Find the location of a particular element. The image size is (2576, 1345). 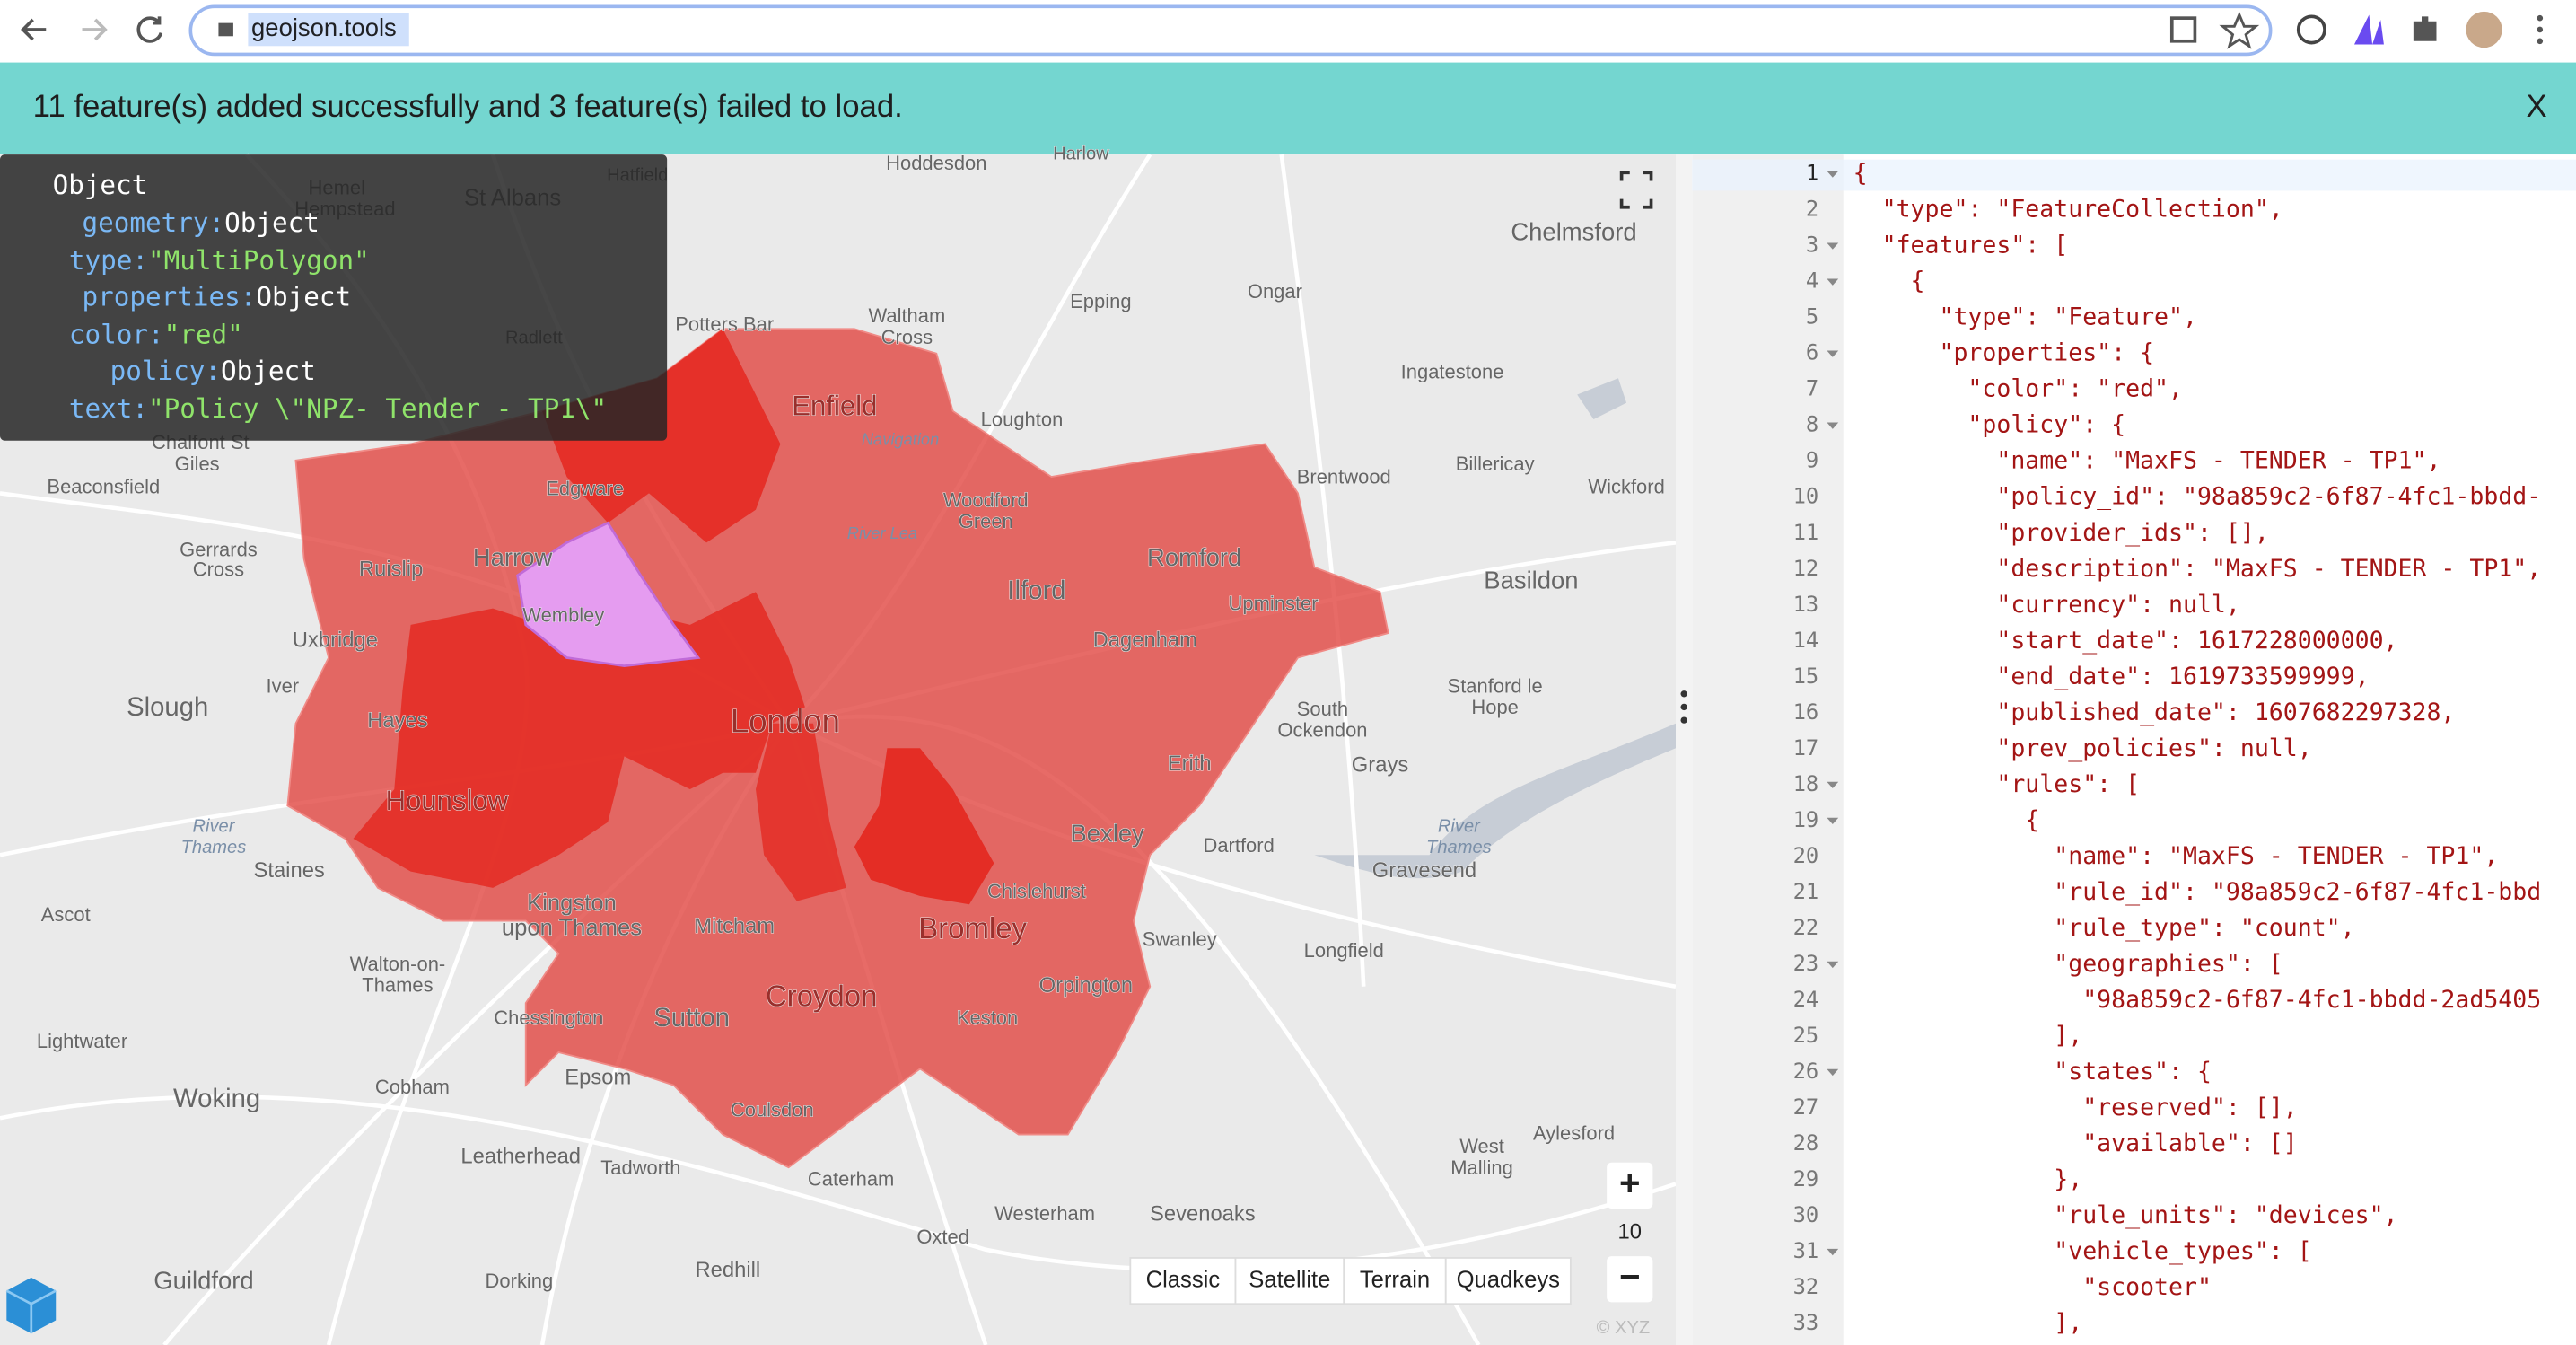

line-number: 31 is located at coordinates (1806, 1250).